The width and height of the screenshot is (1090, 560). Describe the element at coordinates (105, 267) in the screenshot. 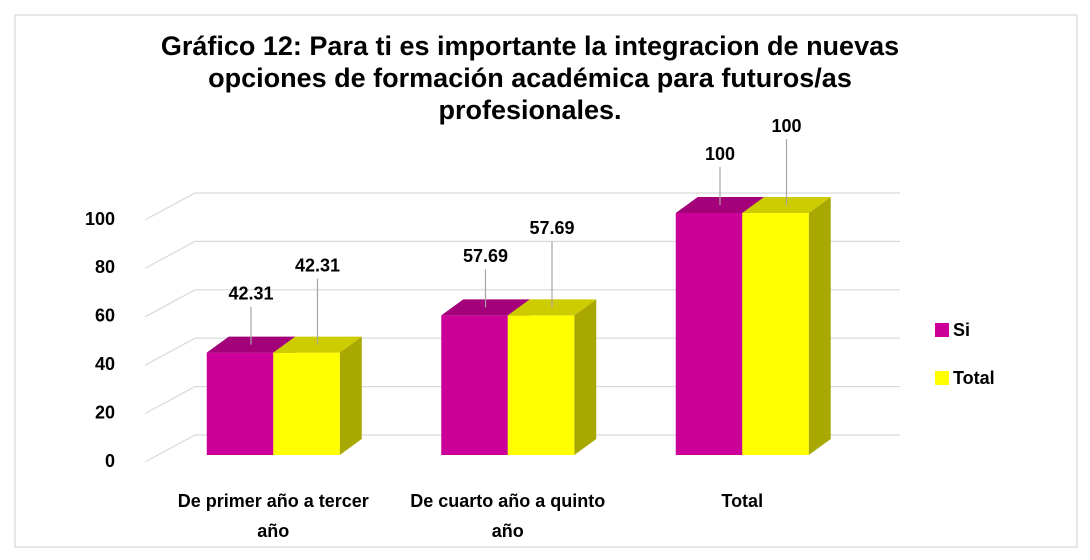

I see `y-tick-label: 80` at that location.